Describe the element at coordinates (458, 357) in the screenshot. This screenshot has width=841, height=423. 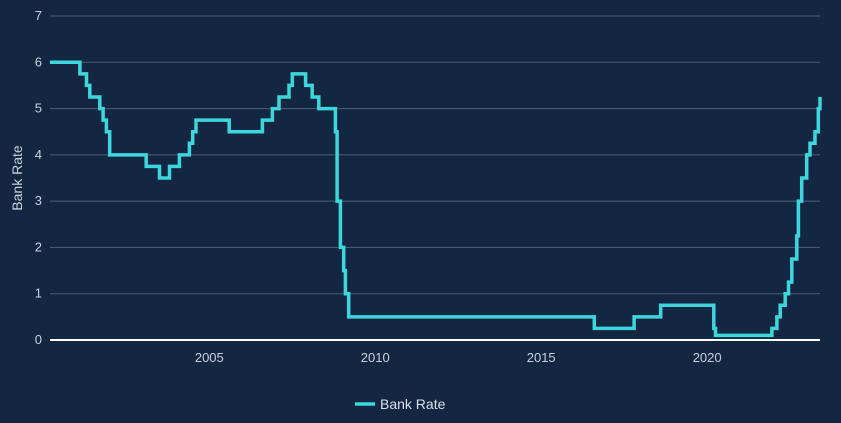
I see `x-tick-labels: 2005 2010 2015 2020` at that location.